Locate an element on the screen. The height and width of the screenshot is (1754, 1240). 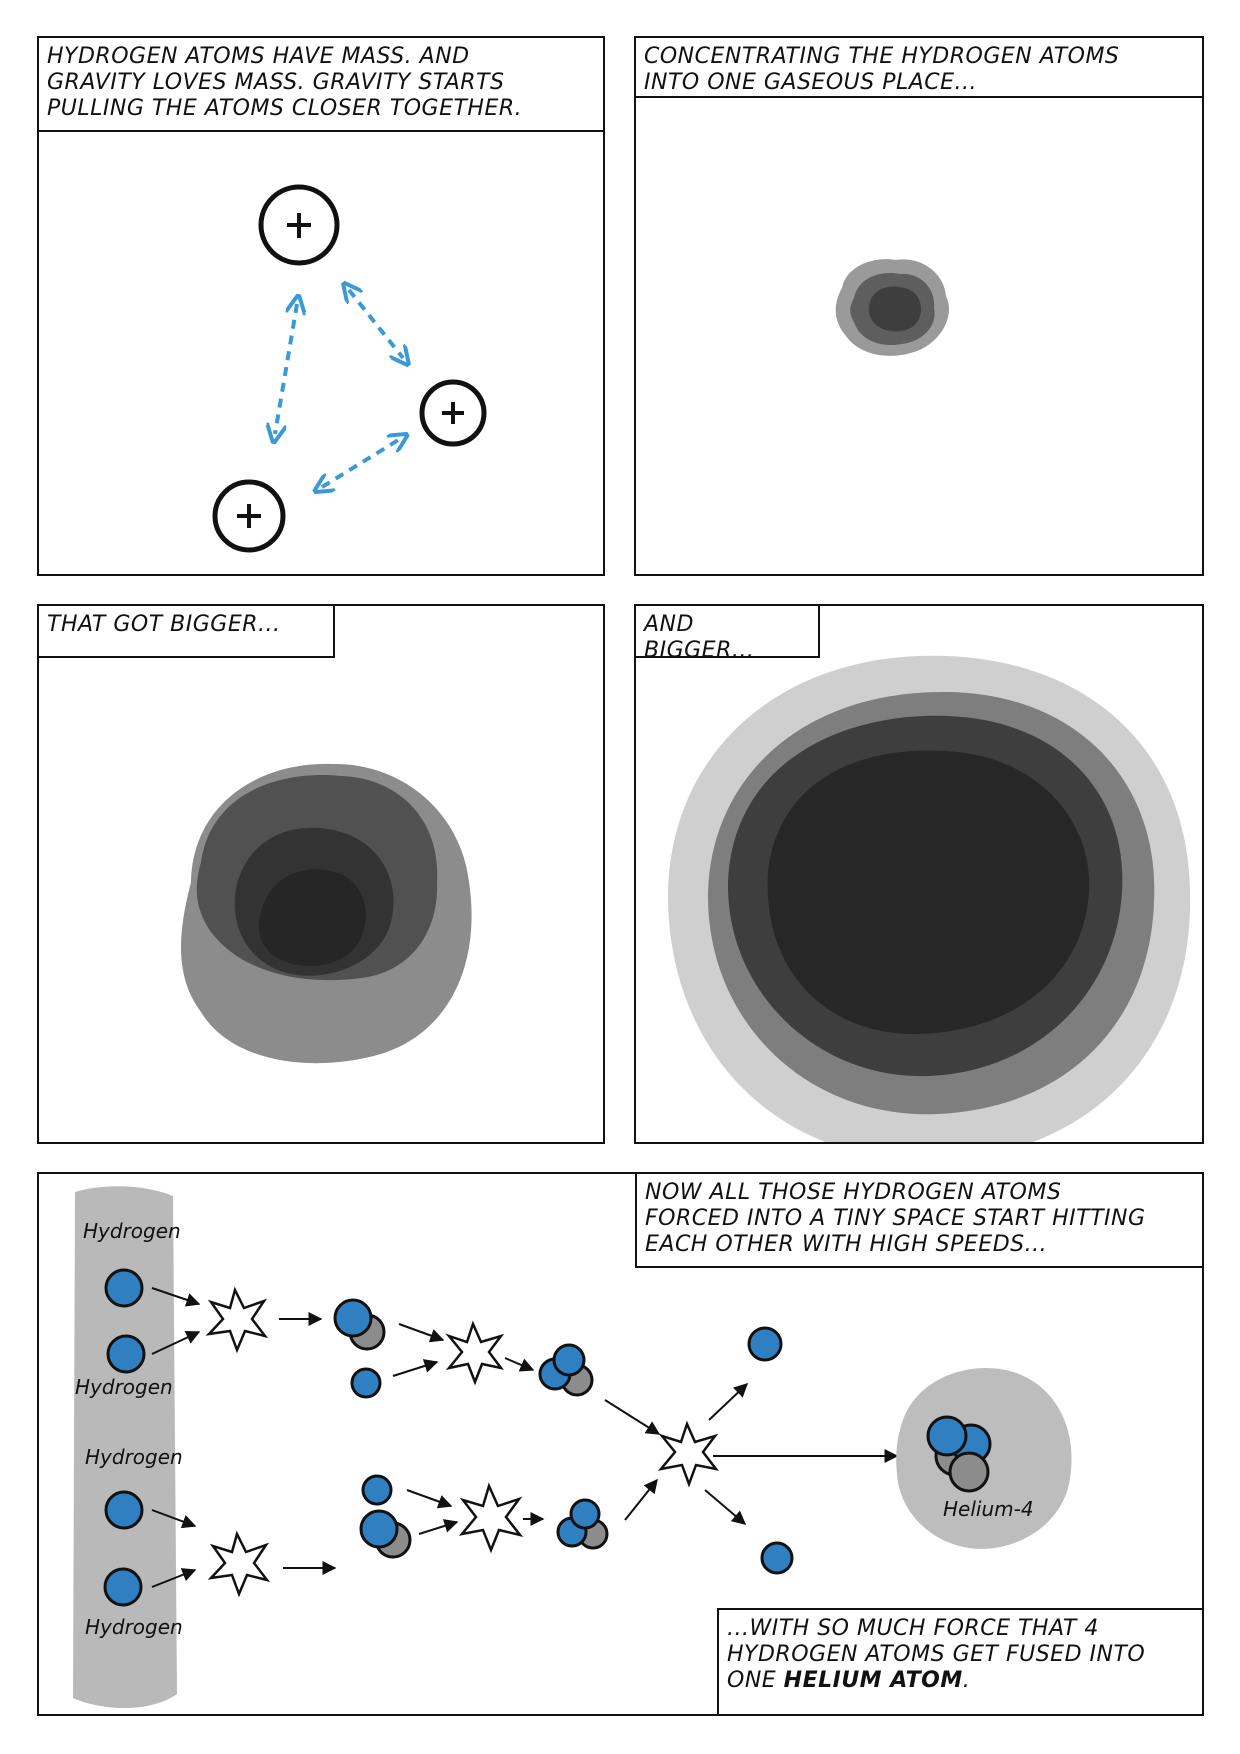
medium-gas-cloud is located at coordinates (326, 913).